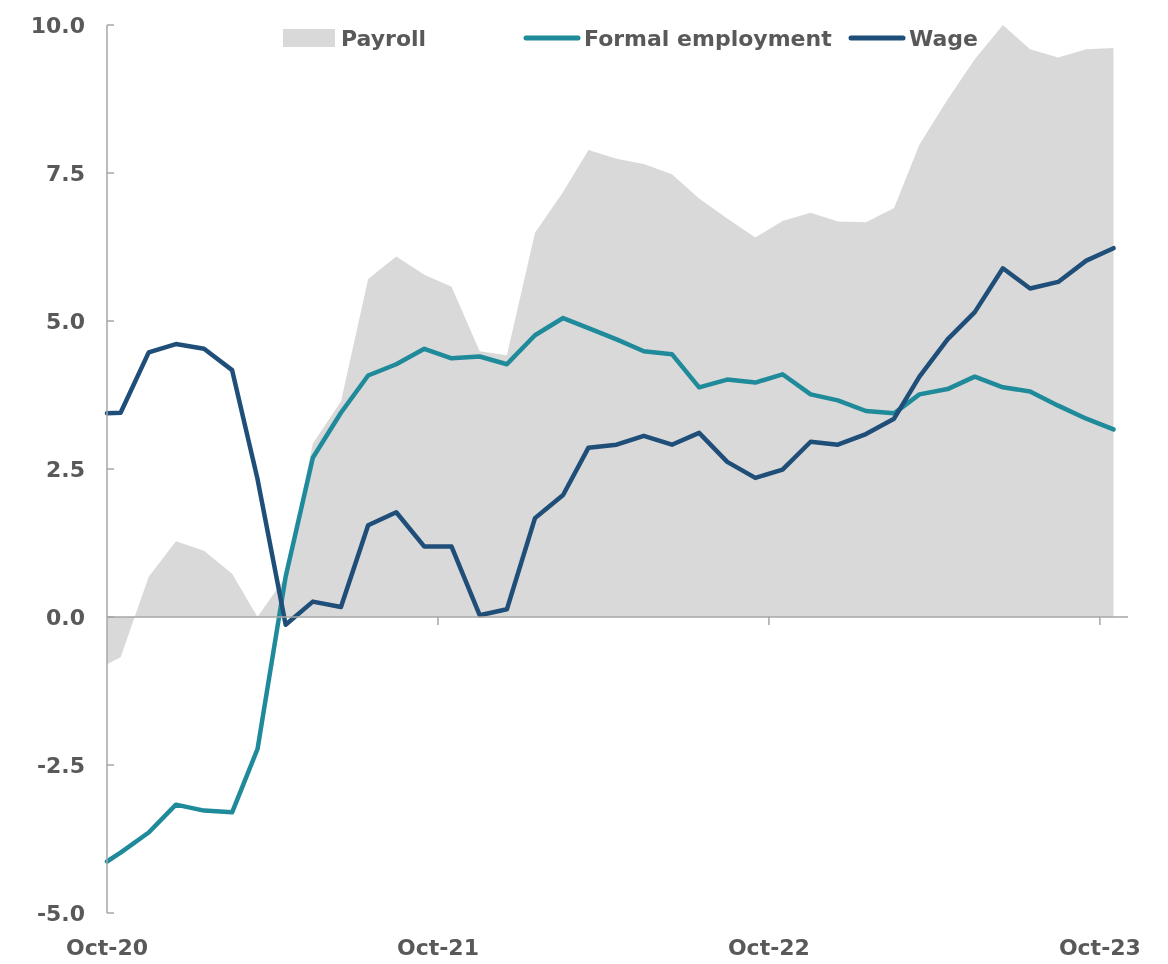  What do you see at coordinates (65, 617) in the screenshot?
I see `y-tick-label: 0.0` at bounding box center [65, 617].